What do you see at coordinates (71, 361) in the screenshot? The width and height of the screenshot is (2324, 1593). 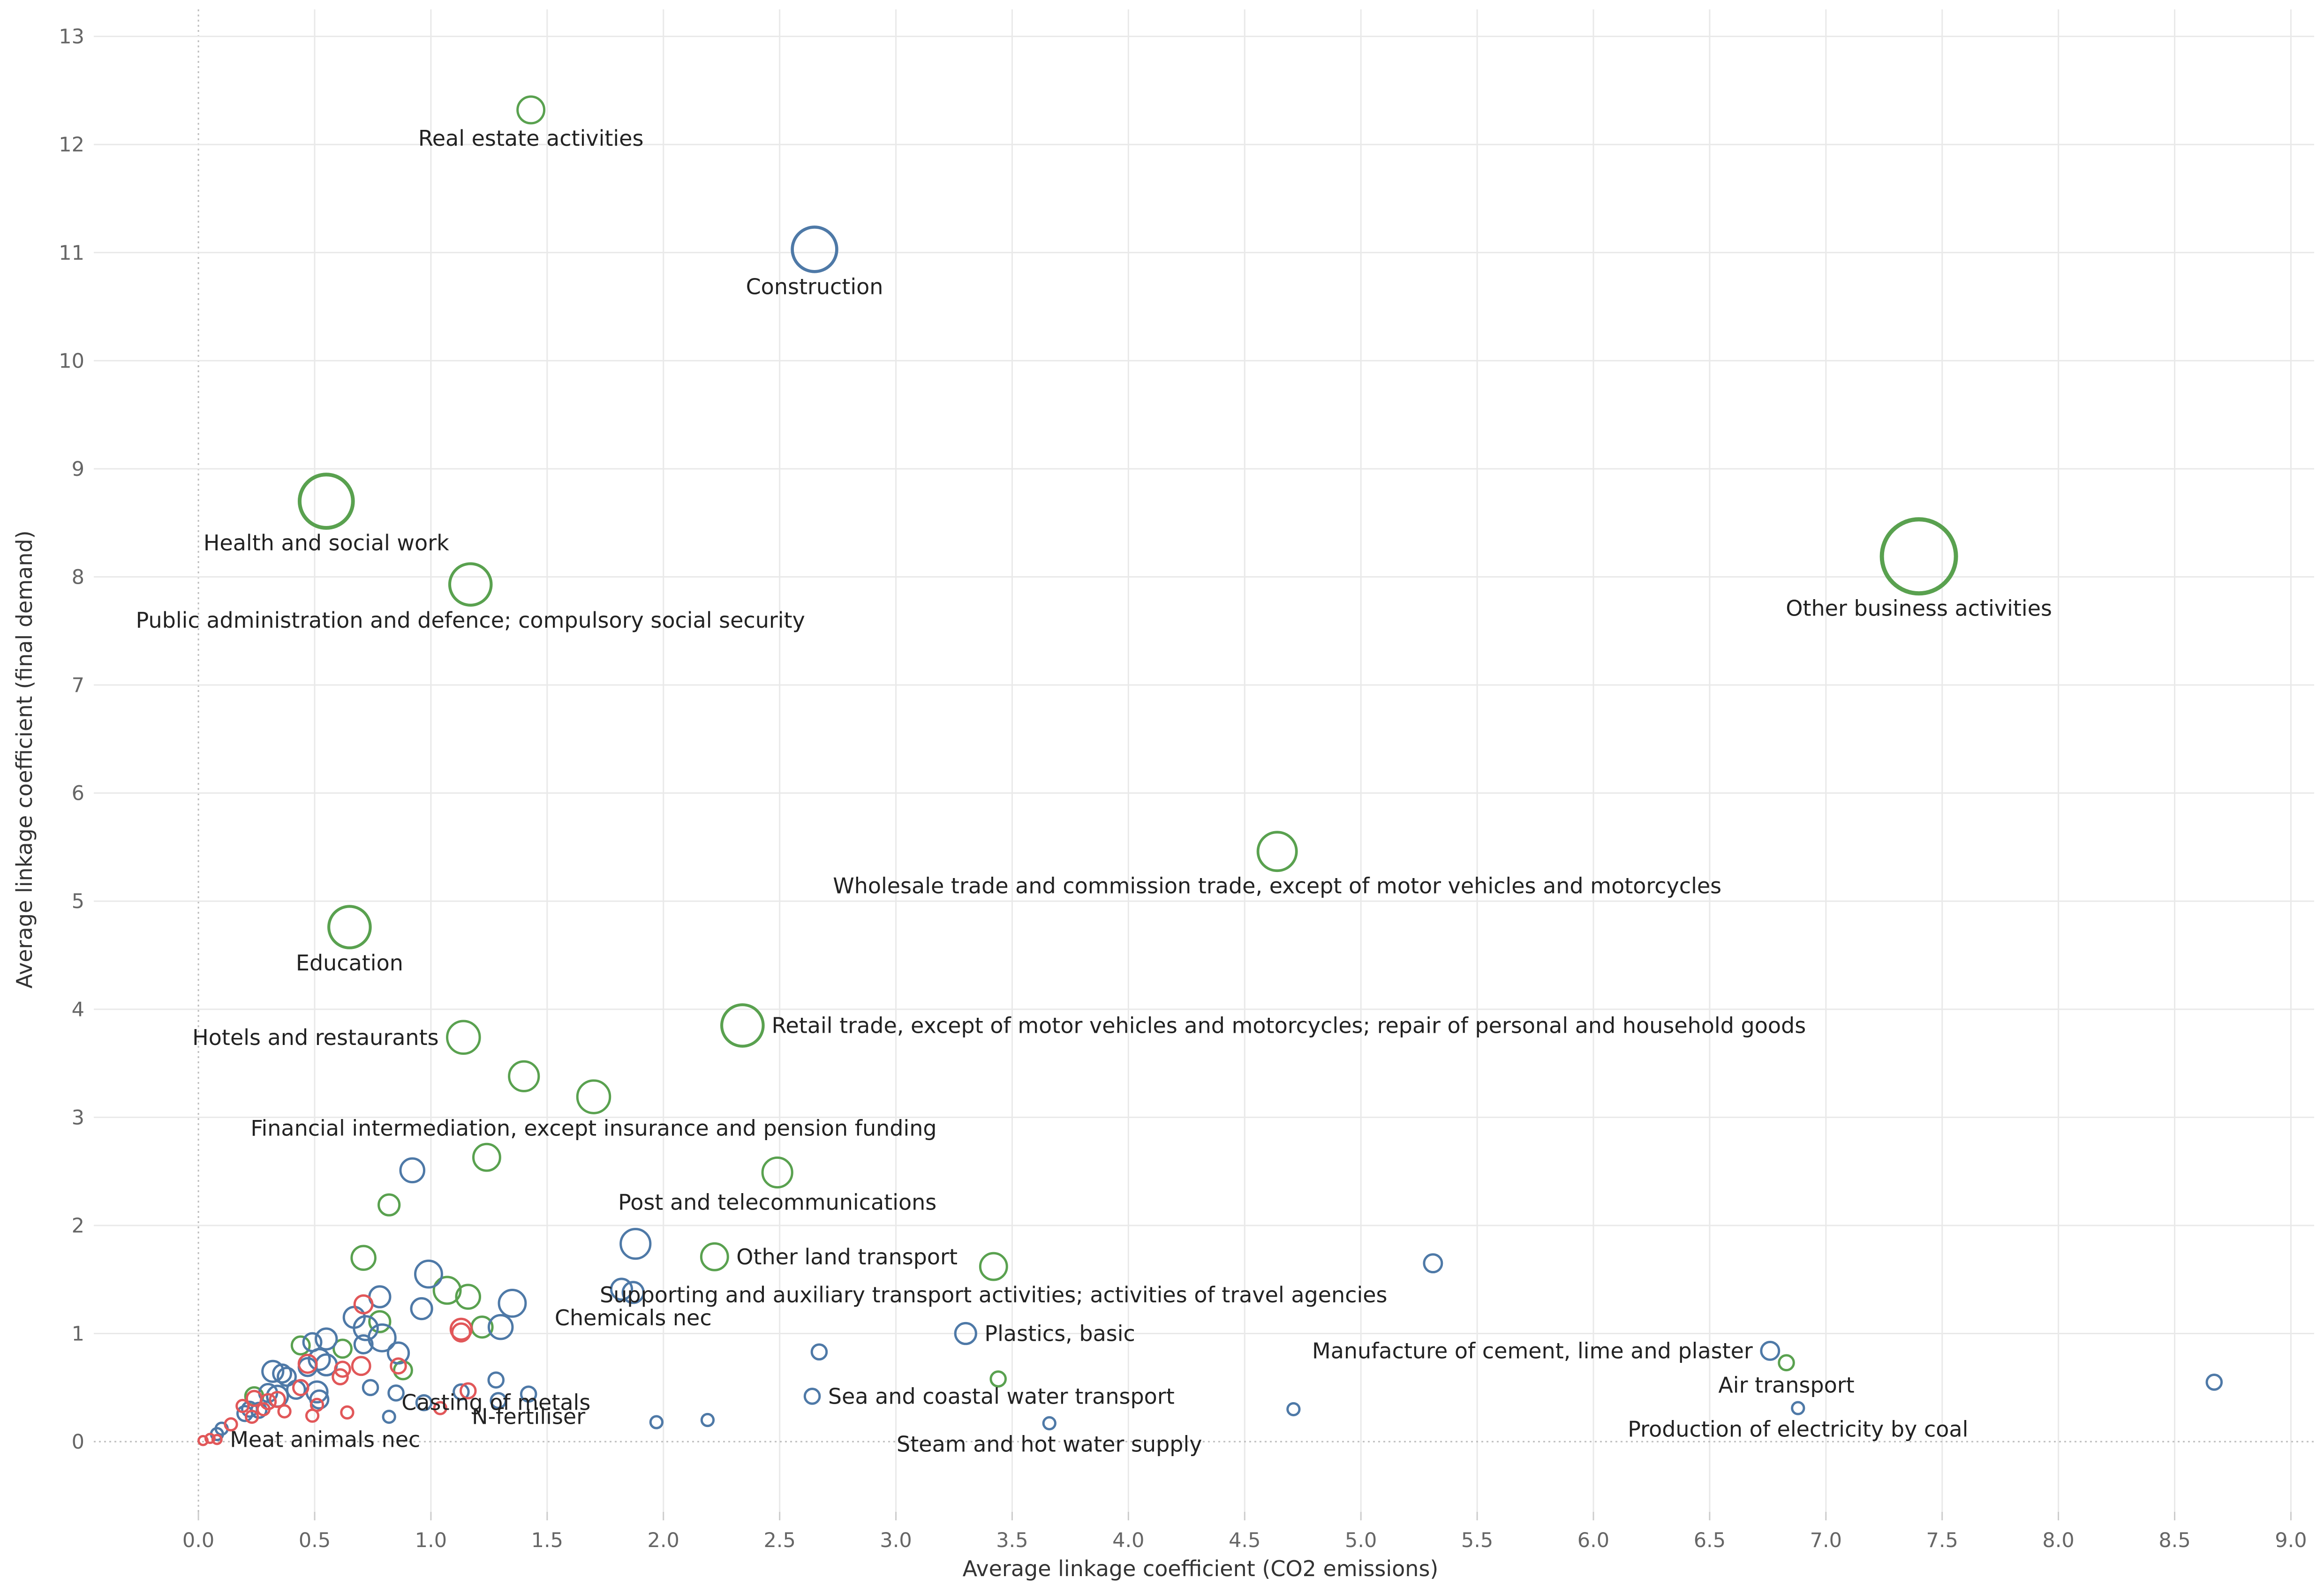 I see `y-tick-label: 10` at bounding box center [71, 361].